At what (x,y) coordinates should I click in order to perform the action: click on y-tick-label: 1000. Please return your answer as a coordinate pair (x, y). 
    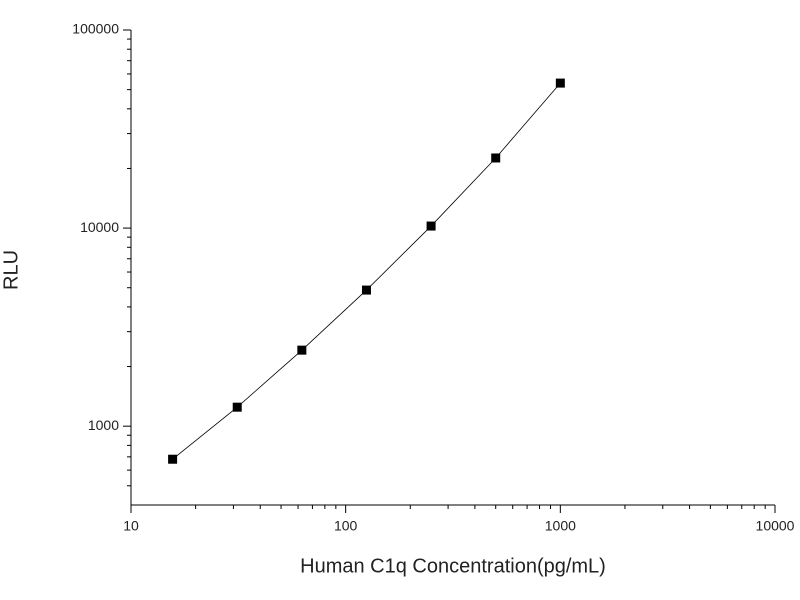
    Looking at the image, I should click on (103, 425).